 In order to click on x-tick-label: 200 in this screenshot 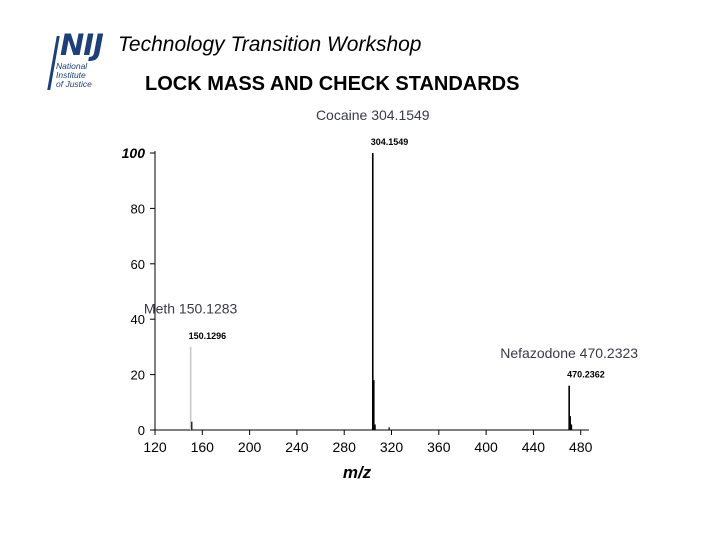, I will do `click(250, 447)`.